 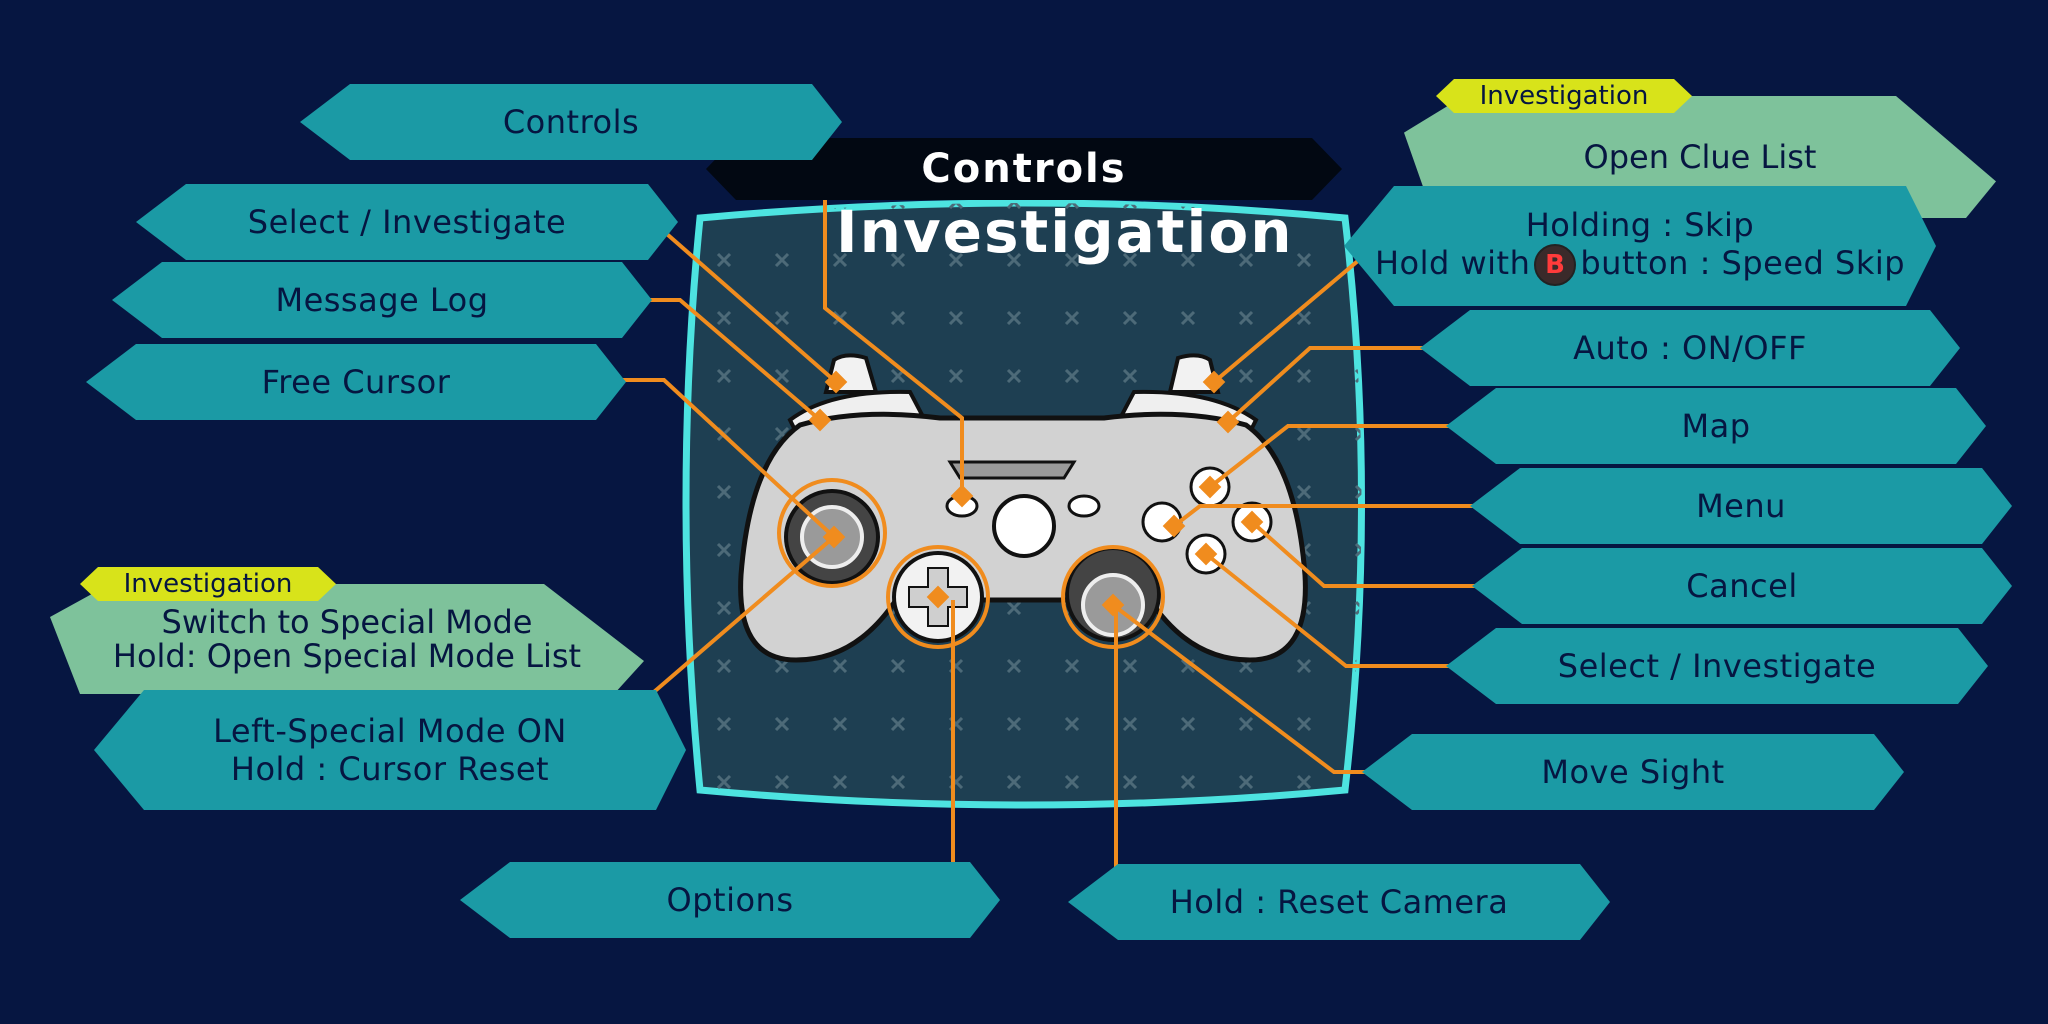 I want to click on cancel-text: Cancel, so click(x=1742, y=586).